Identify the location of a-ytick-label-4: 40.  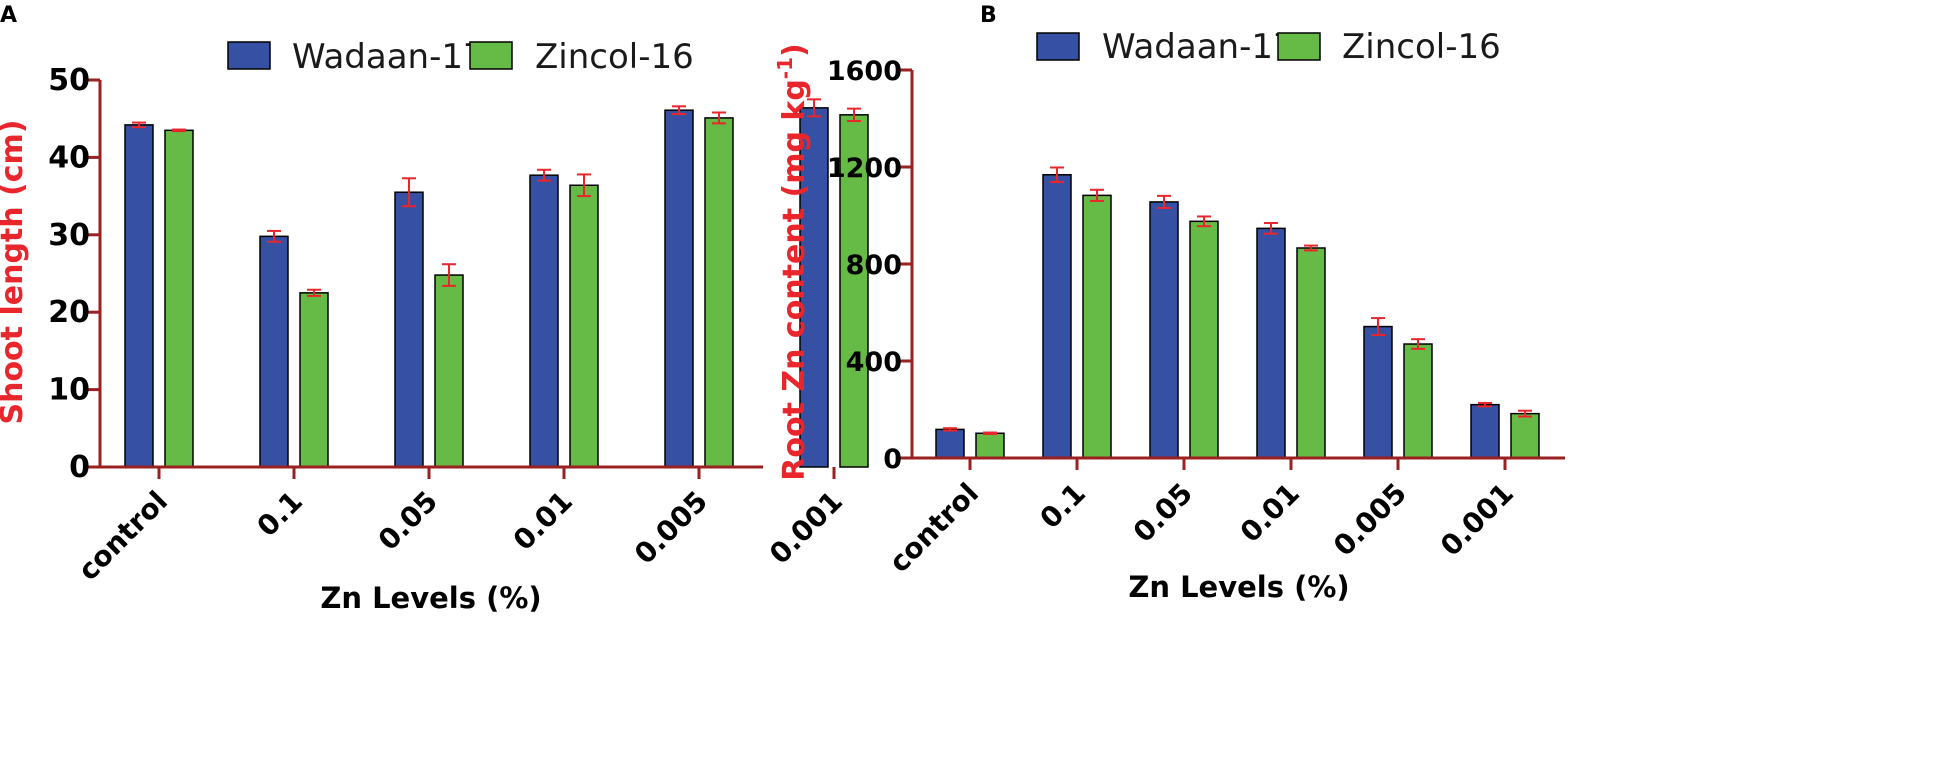
(69, 157).